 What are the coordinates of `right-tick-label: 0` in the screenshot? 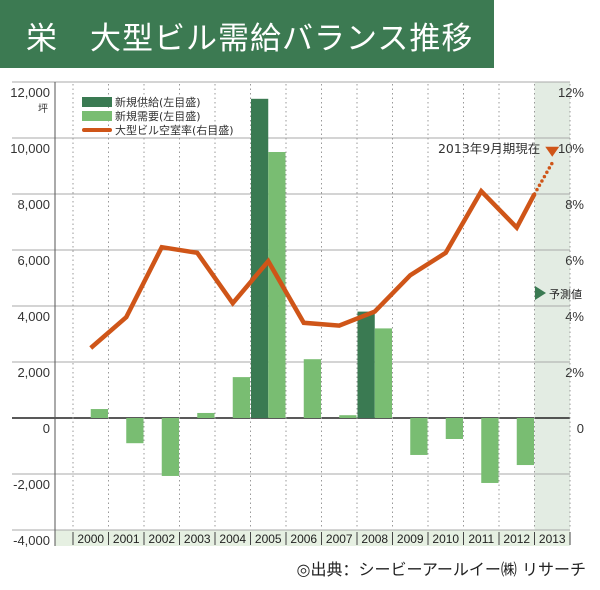 It's located at (580, 428).